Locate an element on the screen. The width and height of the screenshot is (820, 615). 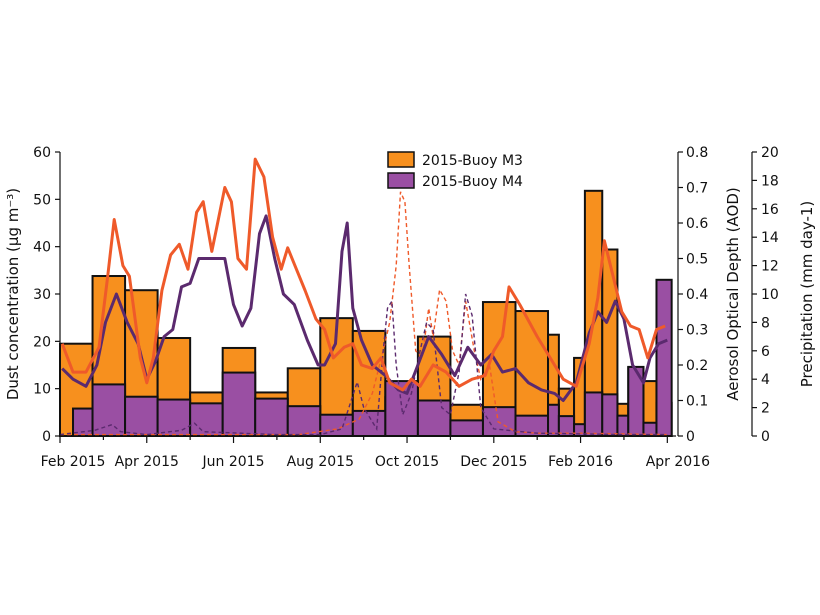
y-precip-tick-label: 18 is located at coordinates (770, 181).